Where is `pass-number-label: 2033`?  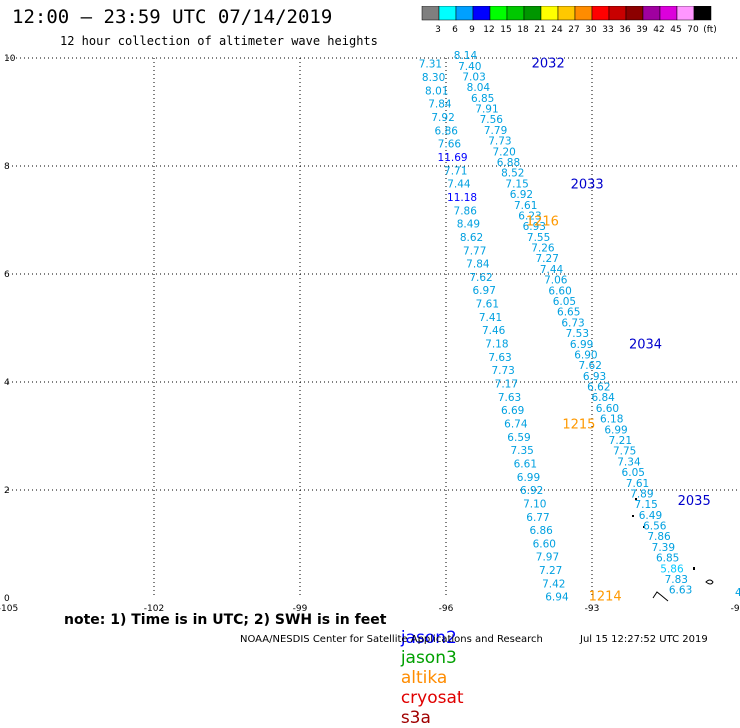
pass-number-label: 2033 is located at coordinates (587, 185).